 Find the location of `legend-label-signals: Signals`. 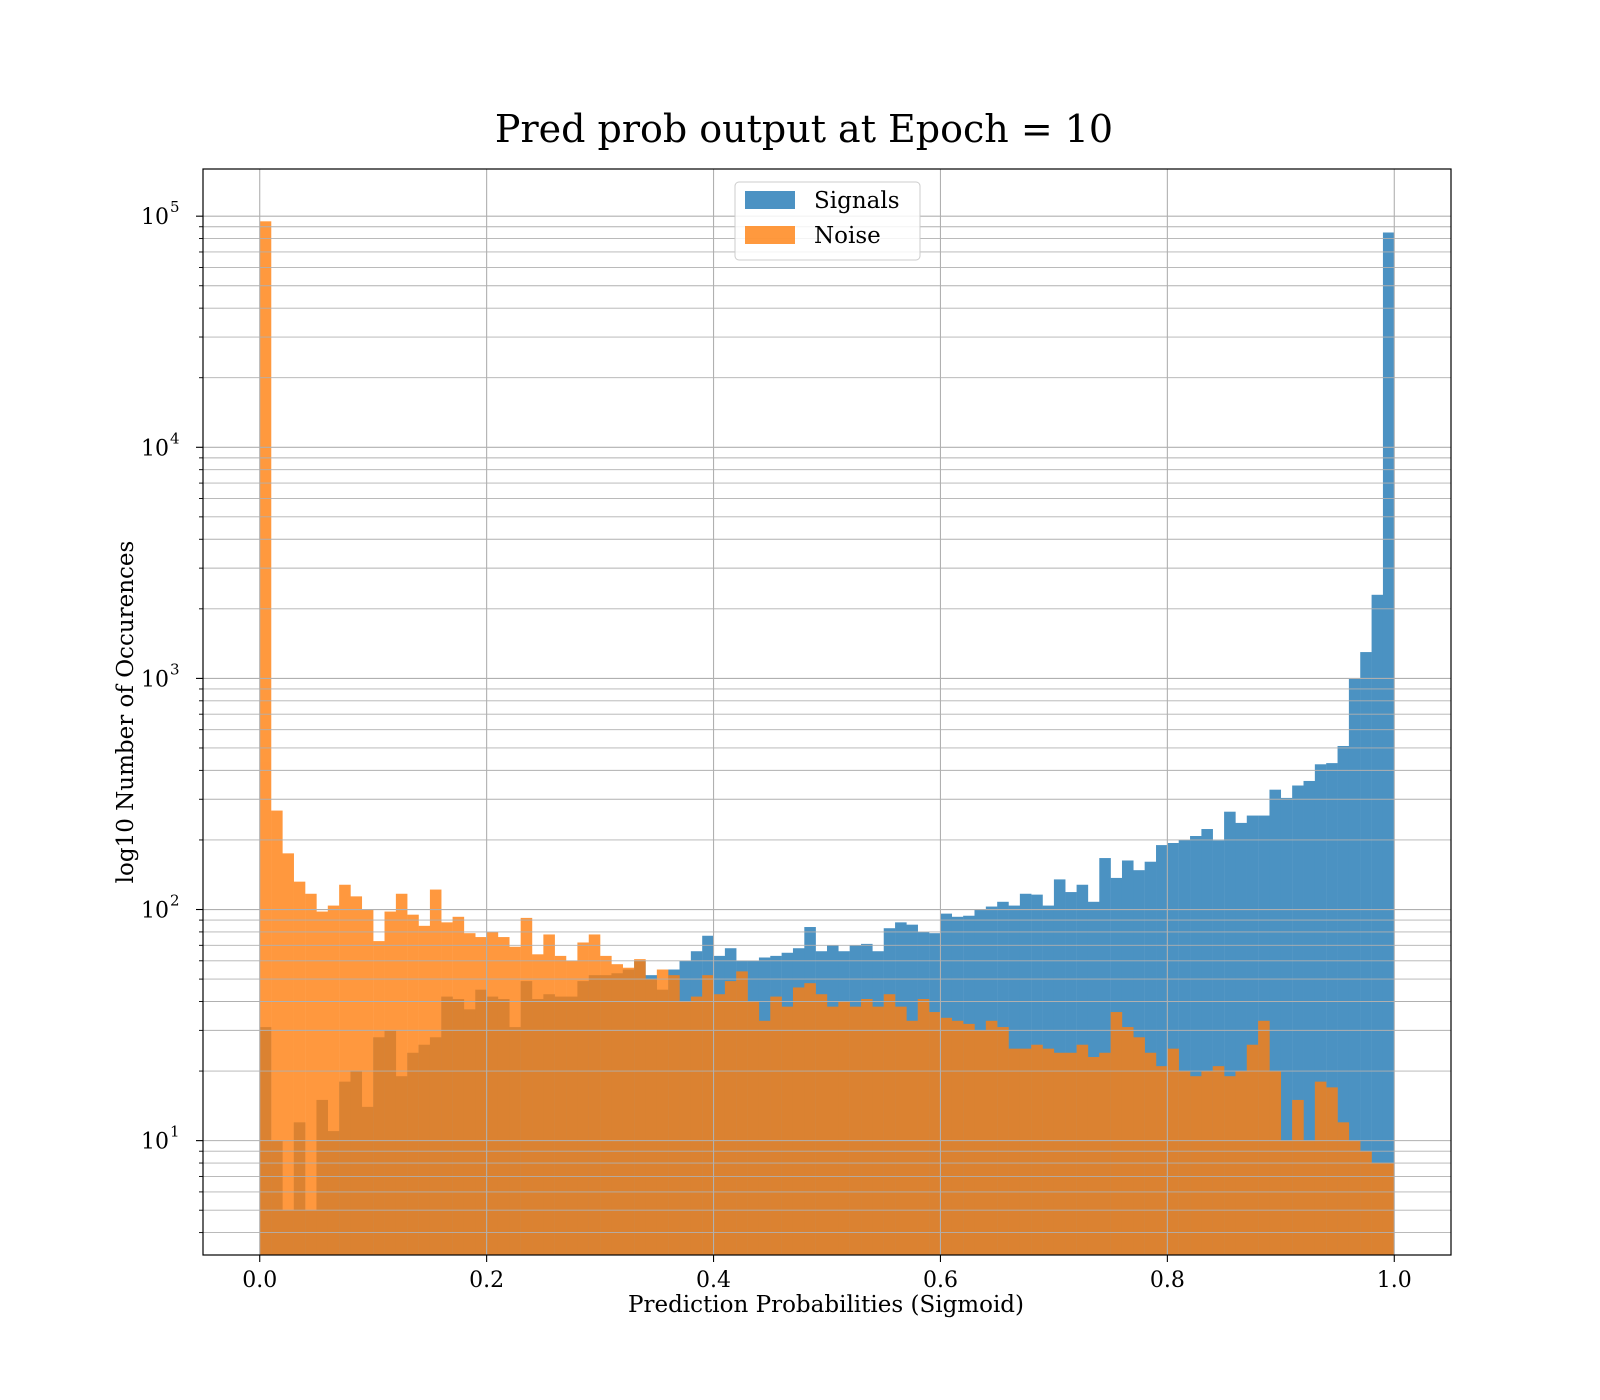

legend-label-signals: Signals is located at coordinates (857, 201).